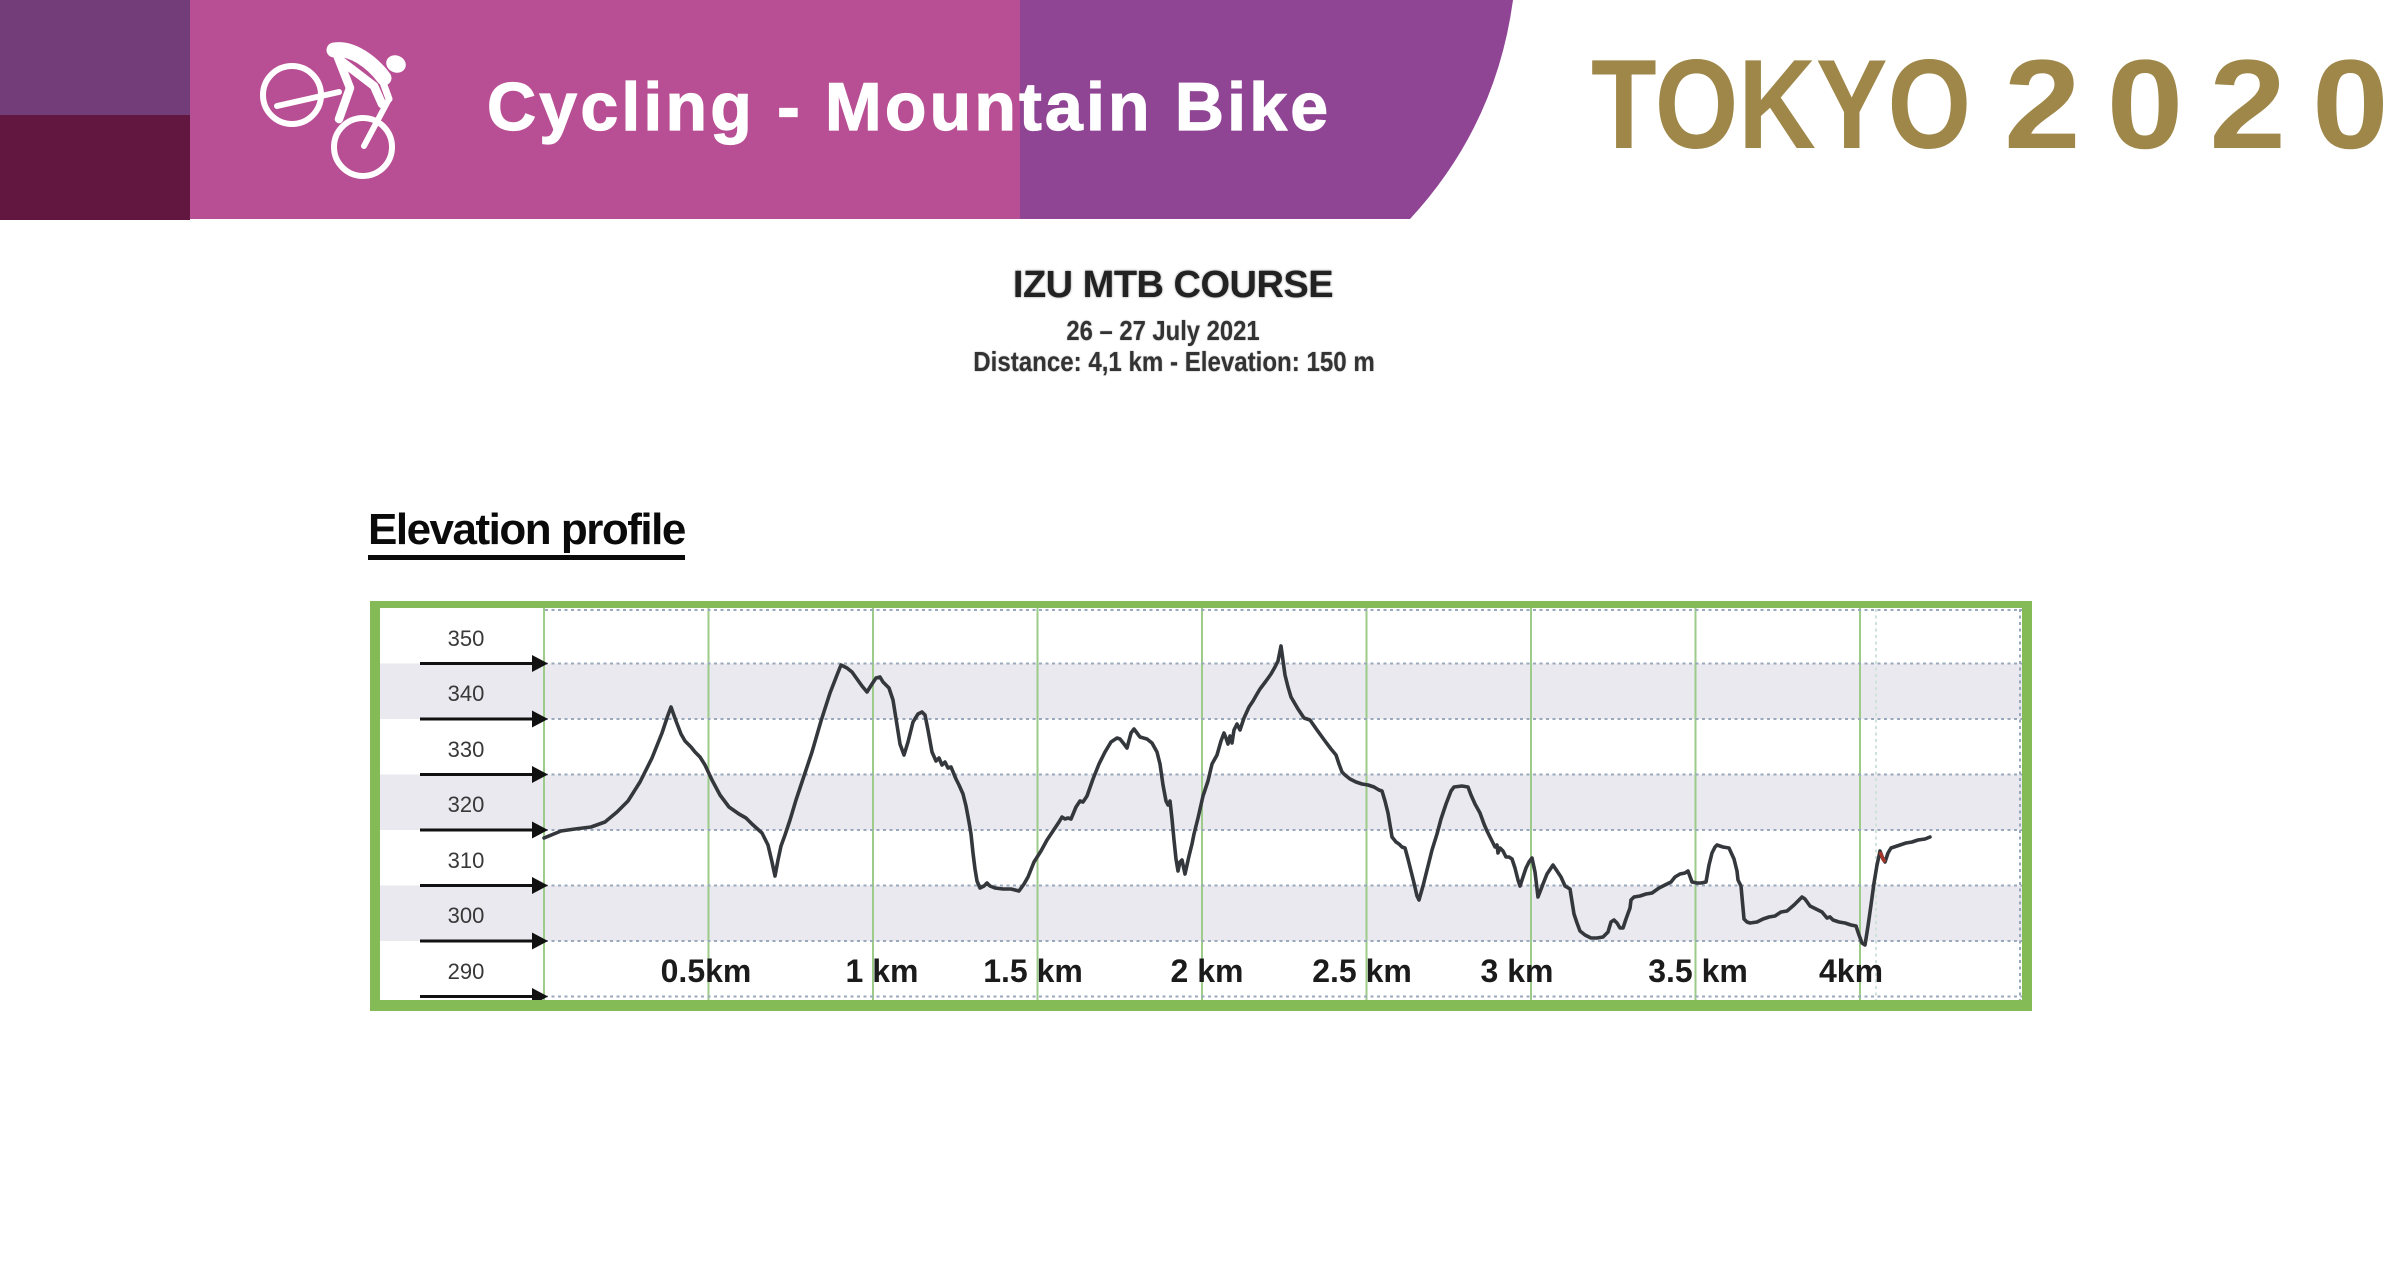  I want to click on svg-text: 0.5km, so click(706, 971).